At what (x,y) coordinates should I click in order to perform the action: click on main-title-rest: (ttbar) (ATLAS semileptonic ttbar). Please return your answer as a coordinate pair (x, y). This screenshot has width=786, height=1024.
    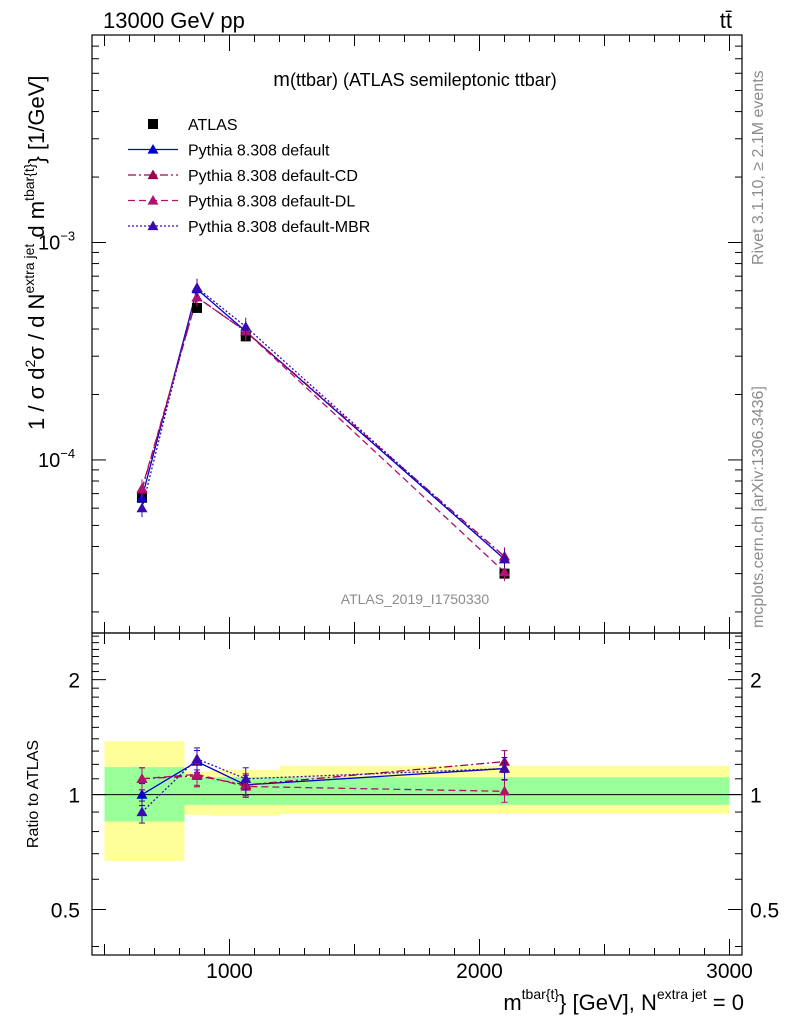
    Looking at the image, I should click on (423, 80).